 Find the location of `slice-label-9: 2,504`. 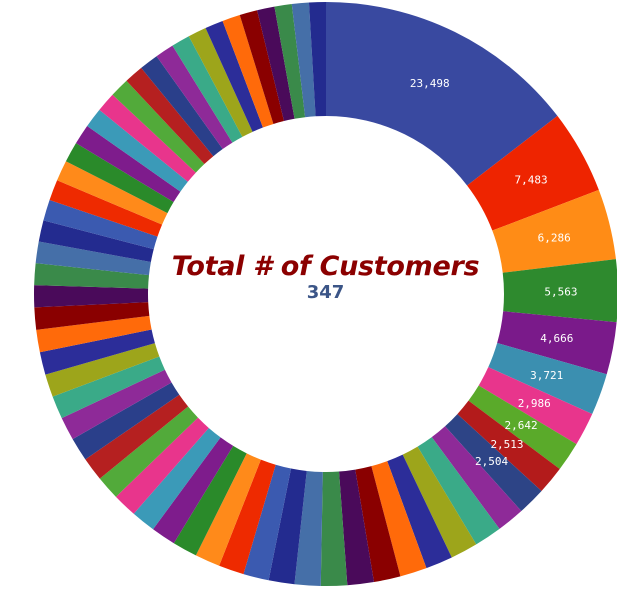

slice-label-9: 2,504 is located at coordinates (491, 461).